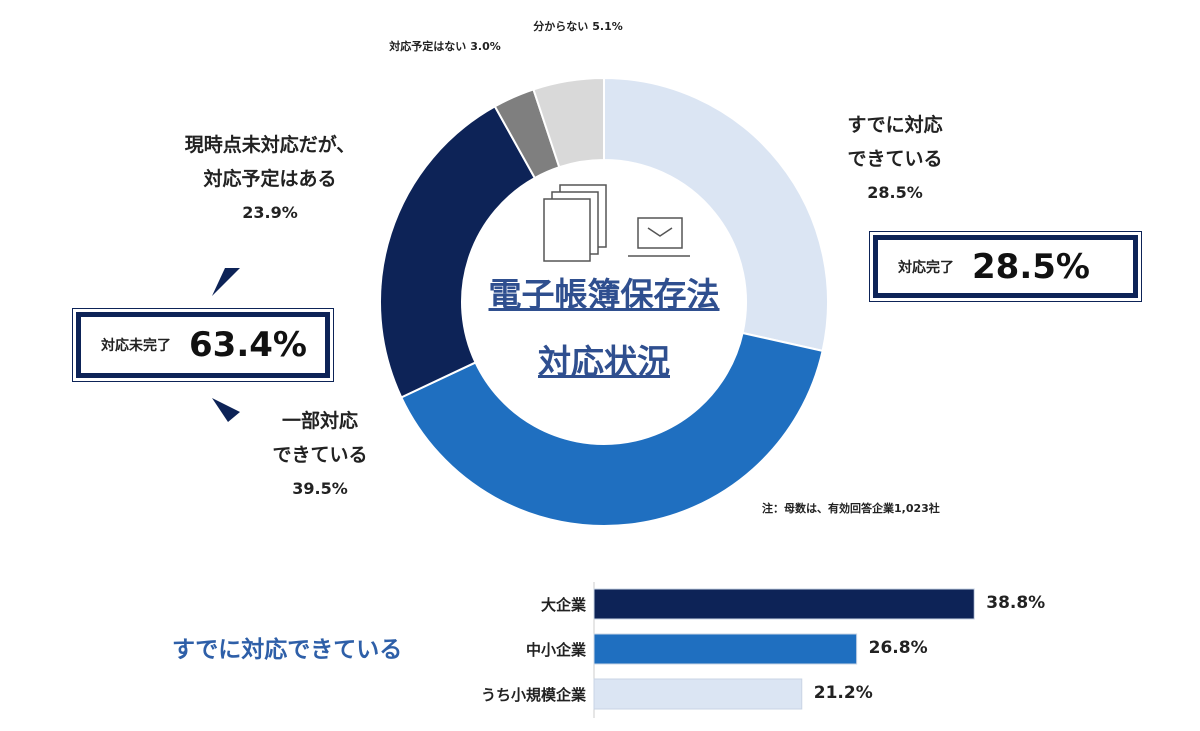 Image resolution: width=1200 pixels, height=731 pixels. What do you see at coordinates (604, 361) in the screenshot?
I see `center-subtitle: 対応状況` at bounding box center [604, 361].